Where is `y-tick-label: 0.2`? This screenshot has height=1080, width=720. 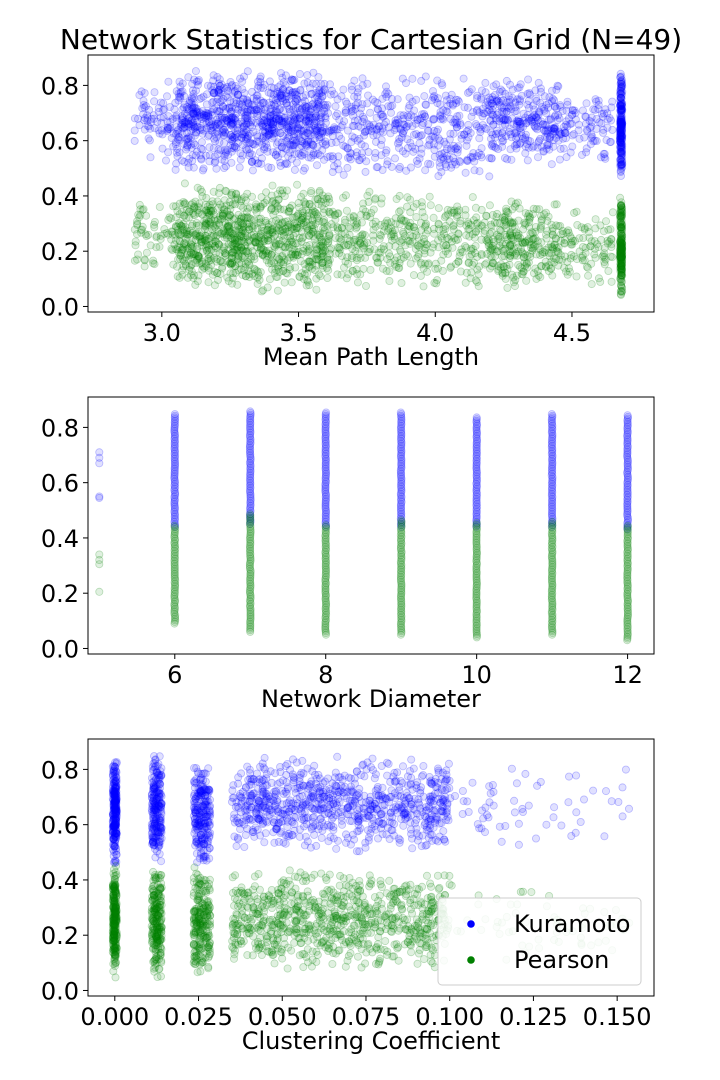
y-tick-label: 0.2 is located at coordinates (60, 594).